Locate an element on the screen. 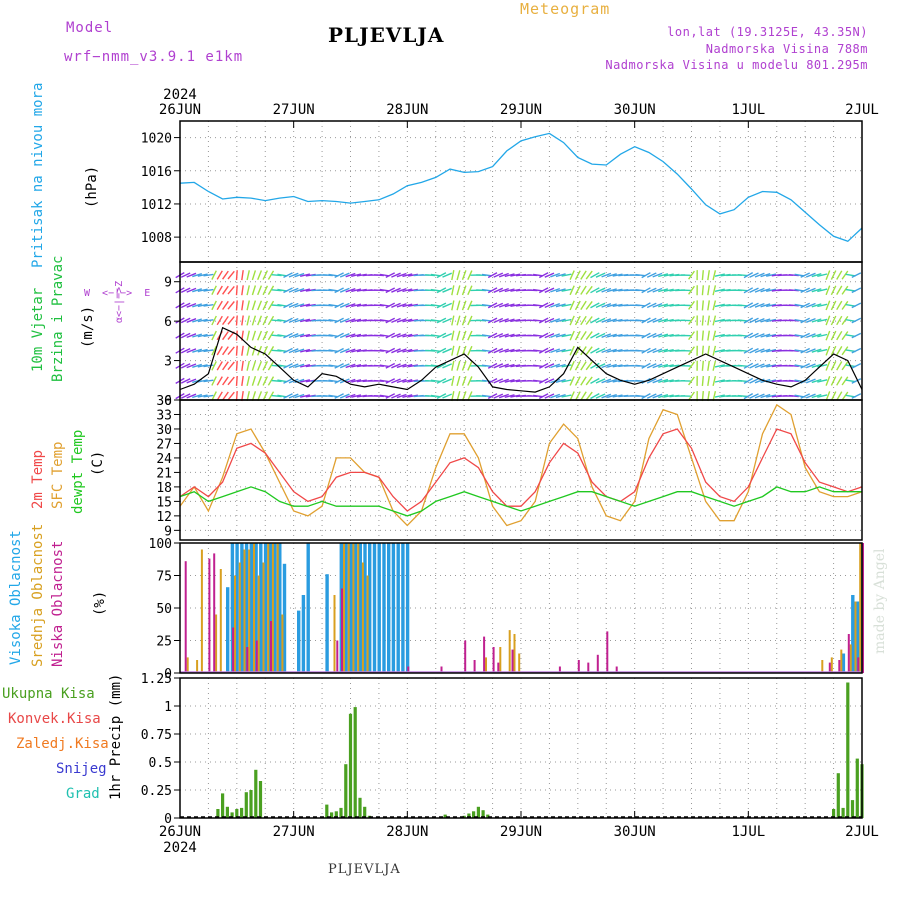 The image size is (900, 900). wind-ytick-label: 3 is located at coordinates (168, 362).